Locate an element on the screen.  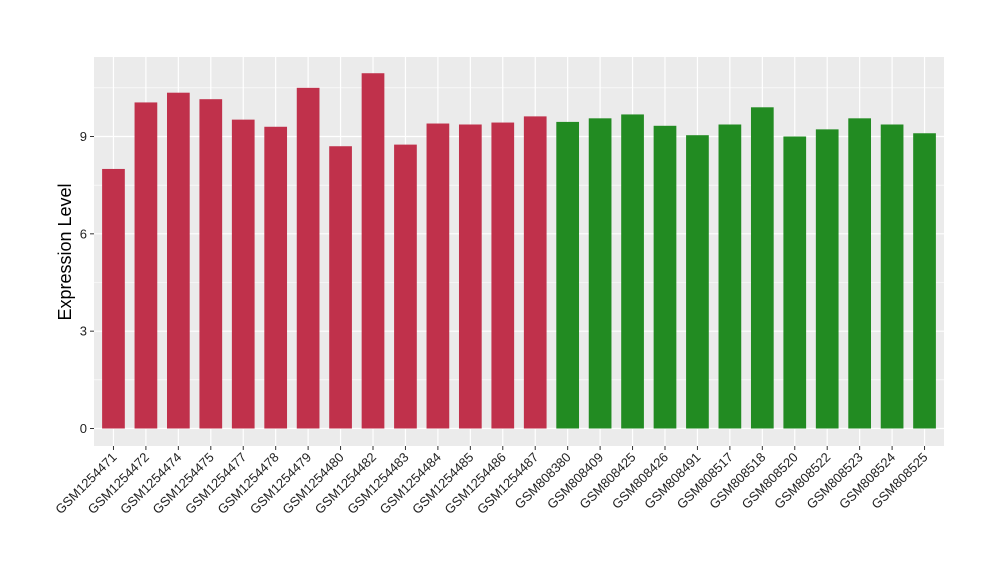
y-axis-title: Expression Level is located at coordinates (65, 251).